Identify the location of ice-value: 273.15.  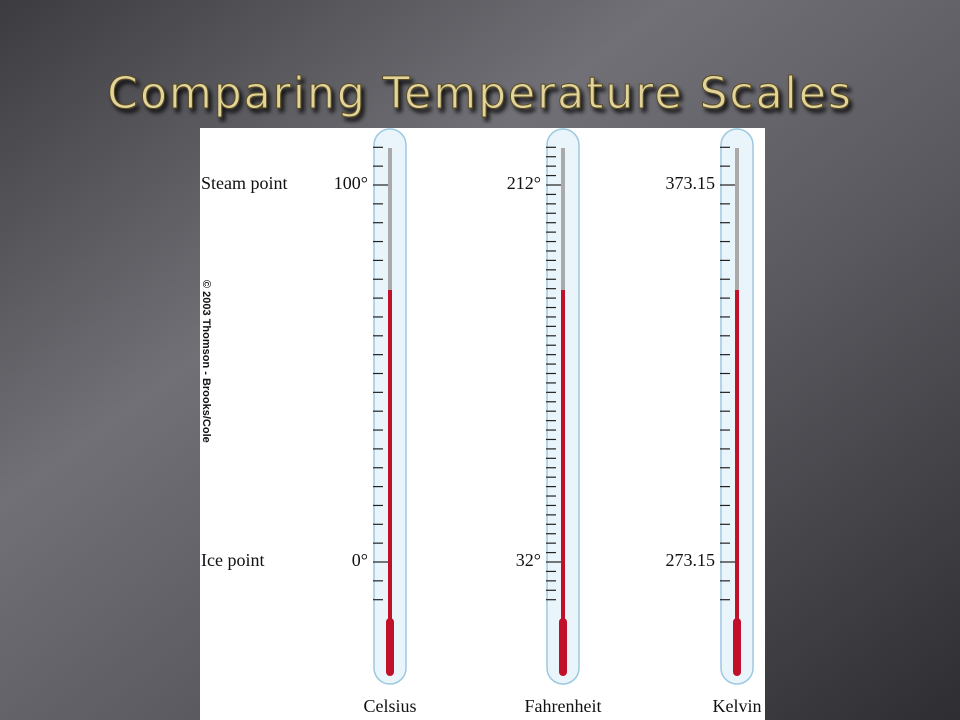
(691, 560).